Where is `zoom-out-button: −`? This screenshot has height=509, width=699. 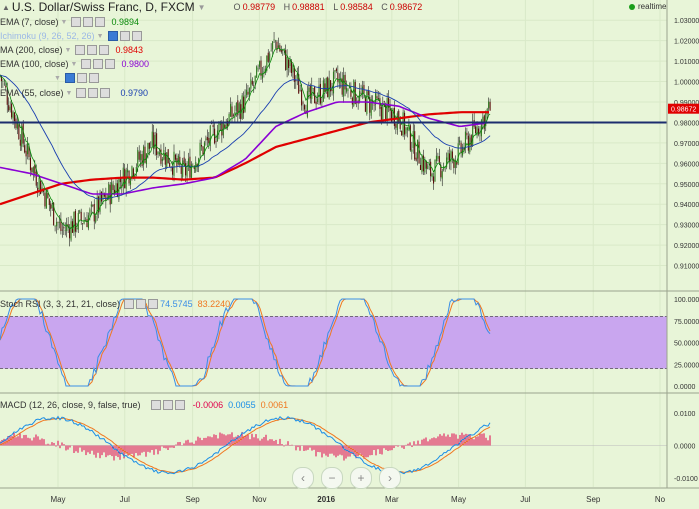
zoom-out-button: − is located at coordinates (332, 478).